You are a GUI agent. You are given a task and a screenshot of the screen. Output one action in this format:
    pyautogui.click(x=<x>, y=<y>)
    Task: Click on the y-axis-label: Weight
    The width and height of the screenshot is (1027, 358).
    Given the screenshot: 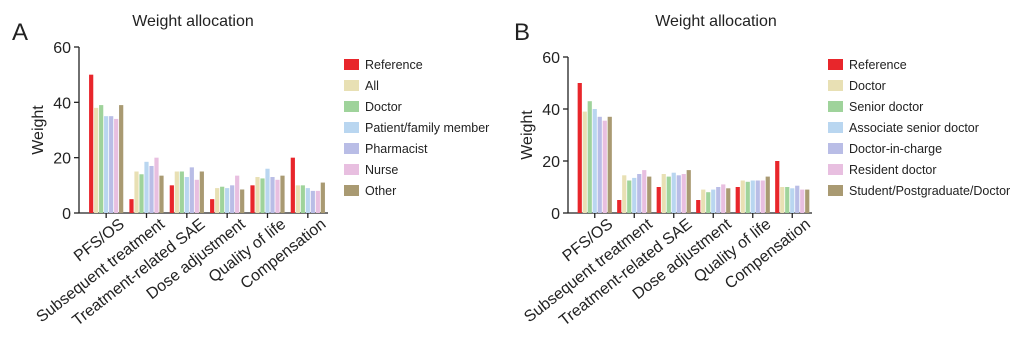 What is the action you would take?
    pyautogui.click(x=38, y=130)
    